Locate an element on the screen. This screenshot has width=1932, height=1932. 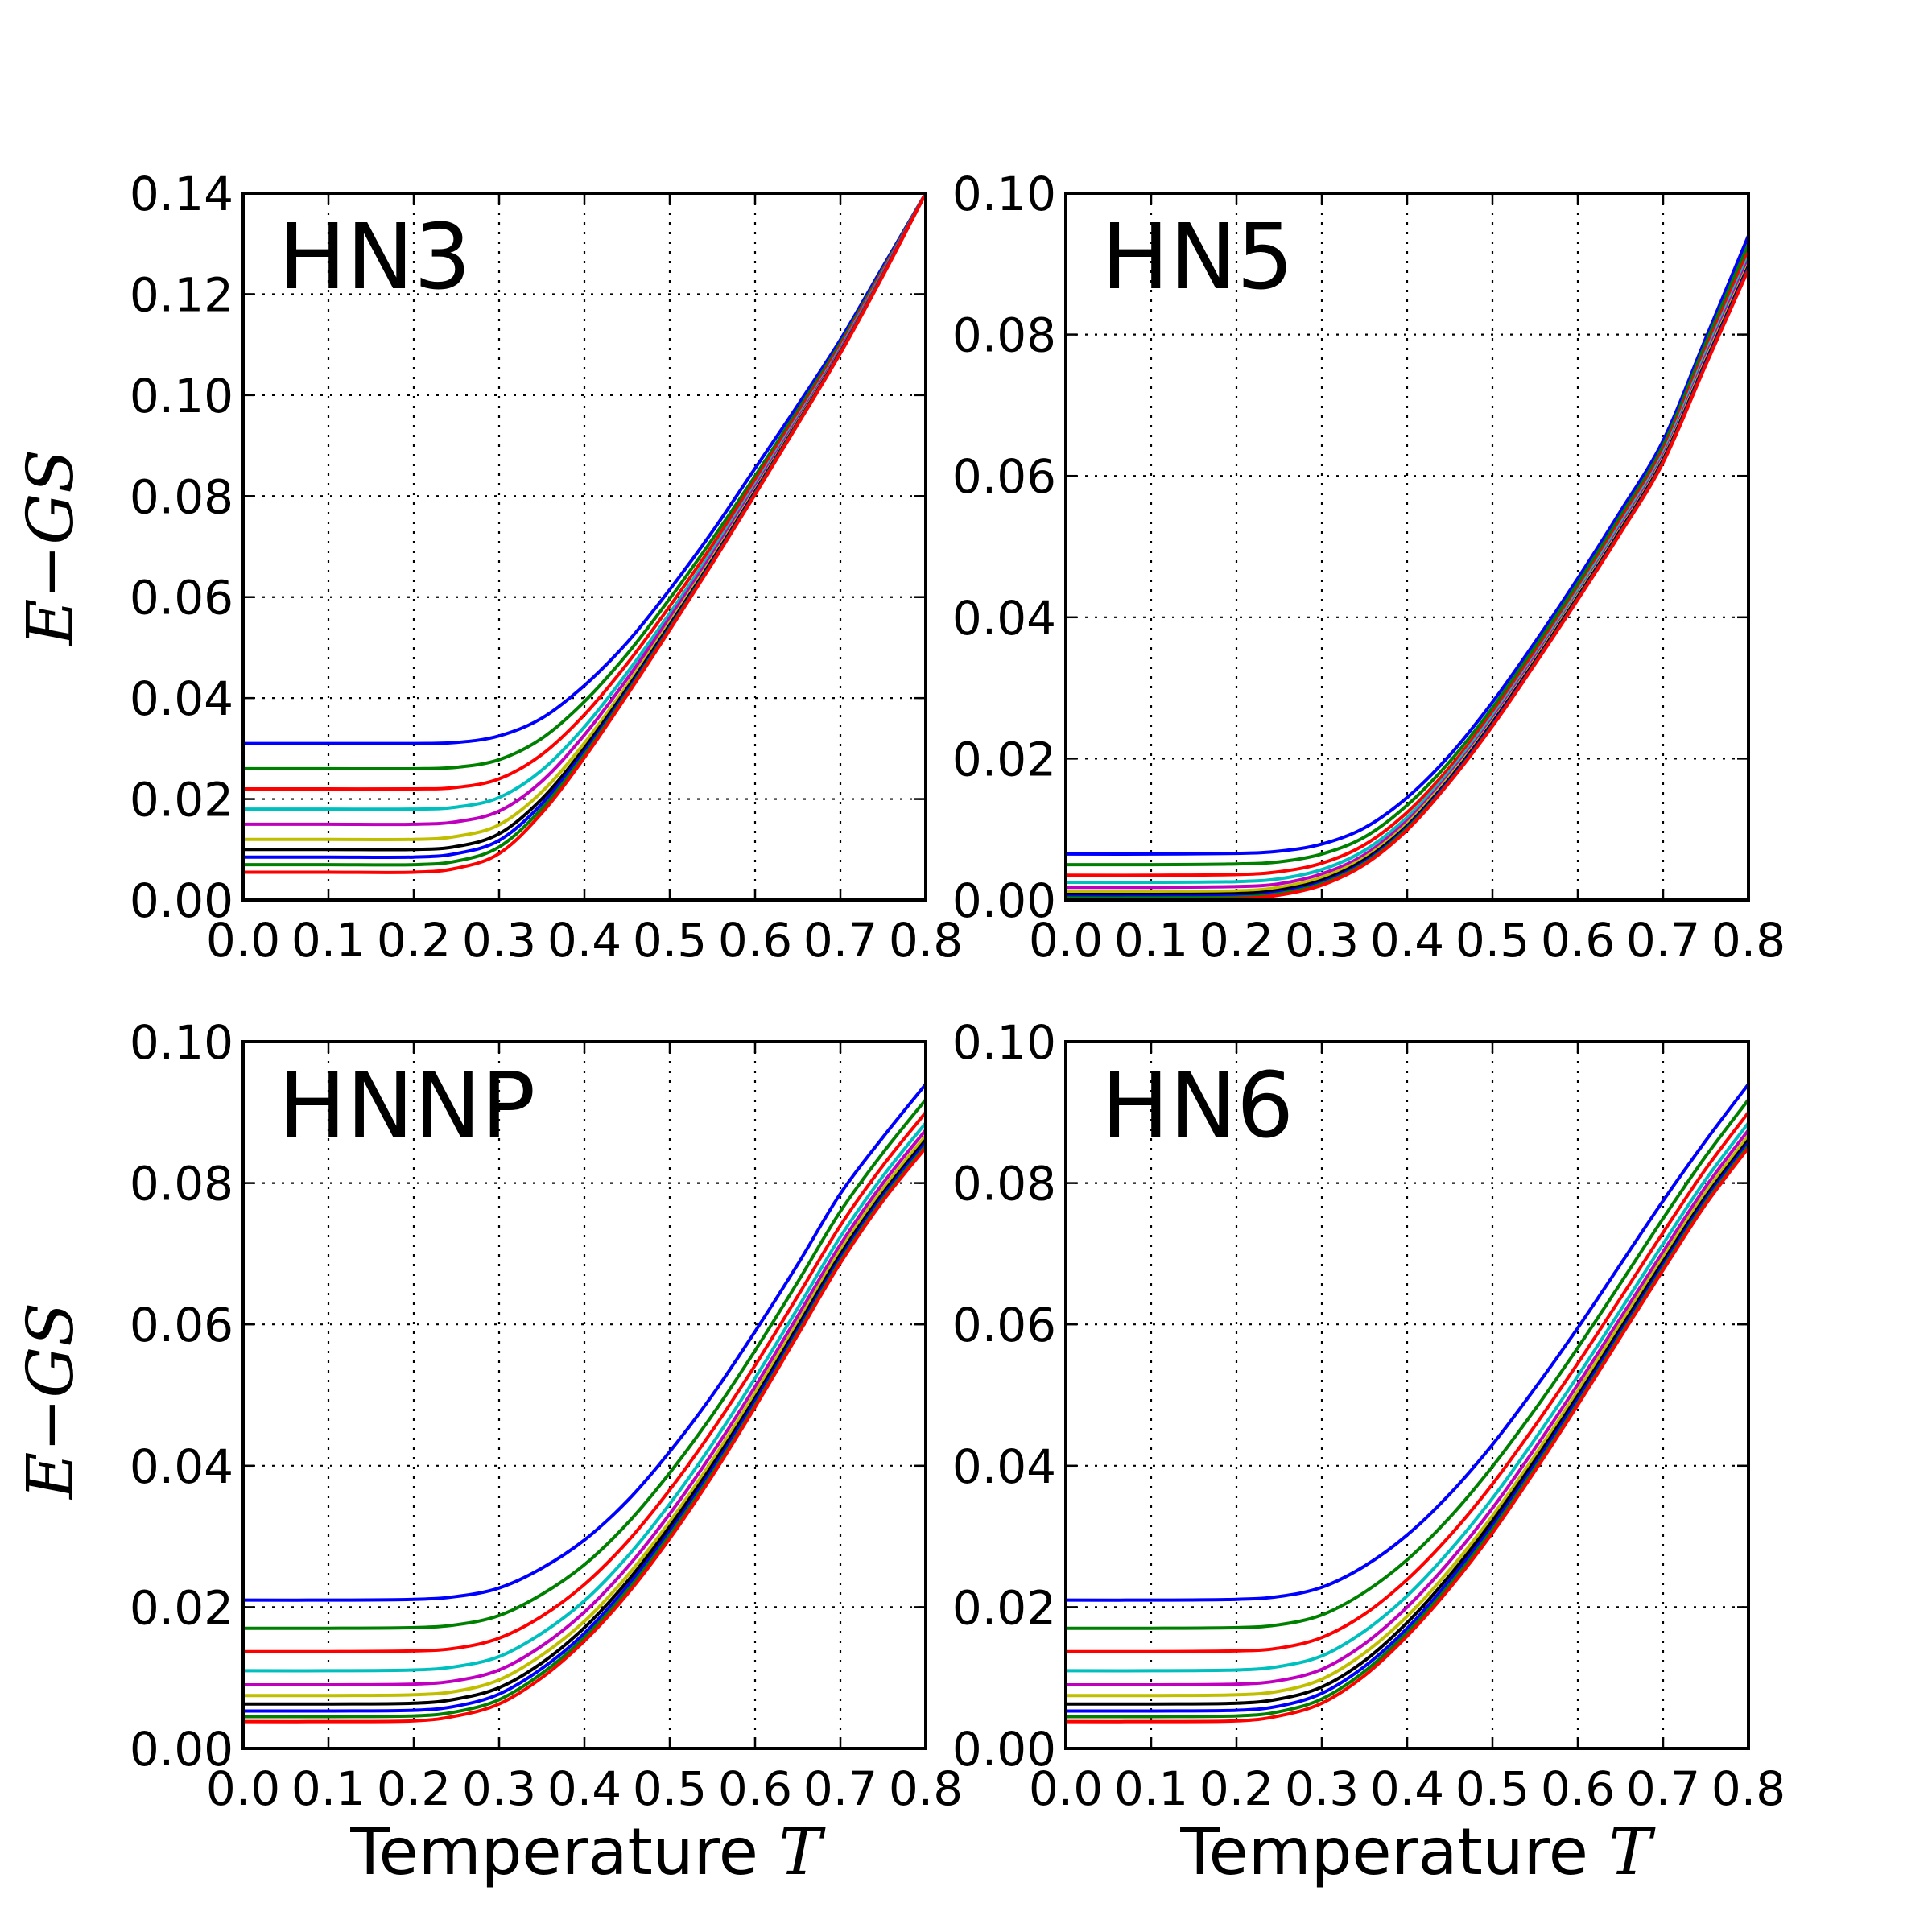
y-axis-title-bottom: E−GS is located at coordinates (50, 1401).